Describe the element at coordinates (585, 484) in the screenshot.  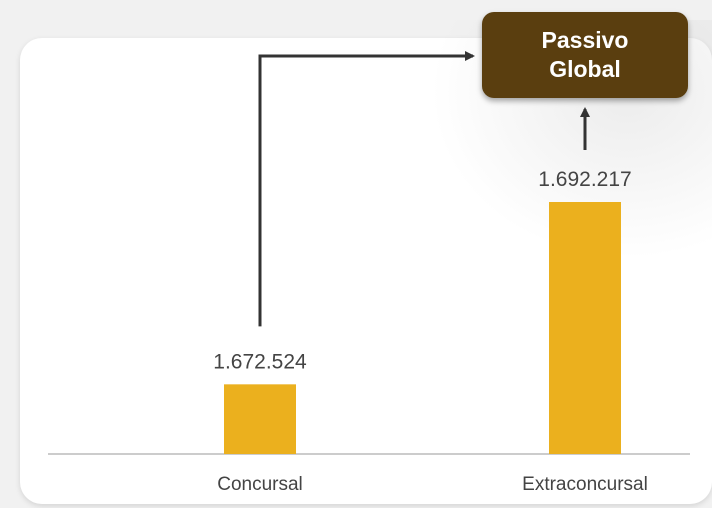
I see `category-label-extraconcursal: Extraconcursal` at that location.